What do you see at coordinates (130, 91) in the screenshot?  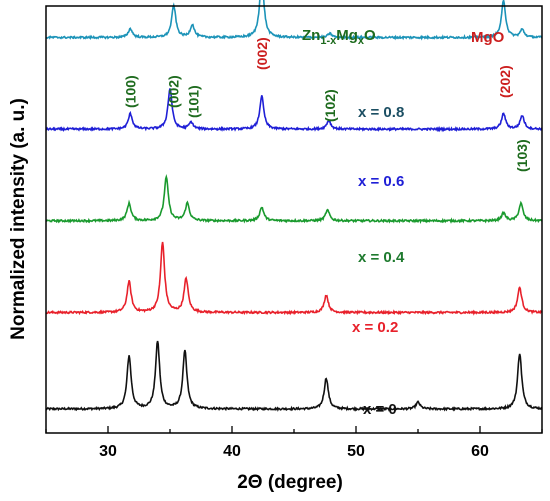 I see `hkl-label: (100)` at bounding box center [130, 91].